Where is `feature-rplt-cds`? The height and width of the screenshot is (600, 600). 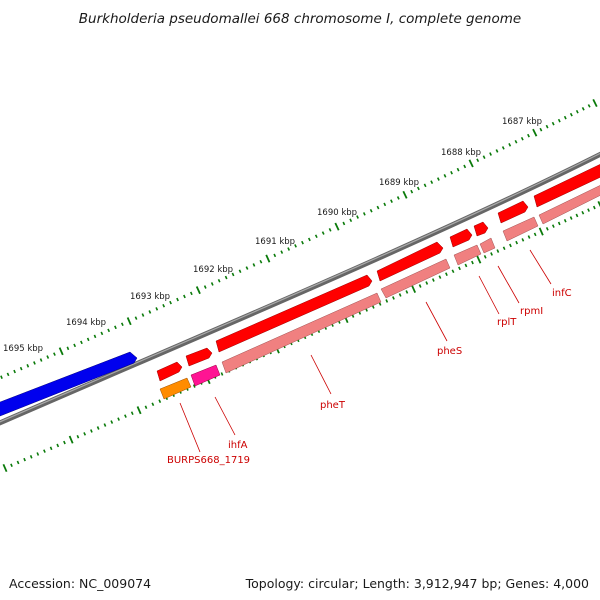
feature-rplt-cds is located at coordinates (461, 238).